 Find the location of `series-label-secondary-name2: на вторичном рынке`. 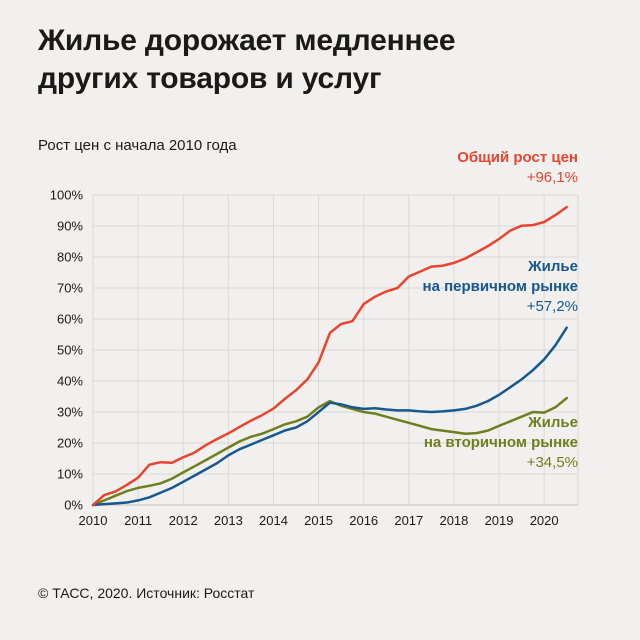

series-label-secondary-name2: на вторичном рынке is located at coordinates (500, 442).